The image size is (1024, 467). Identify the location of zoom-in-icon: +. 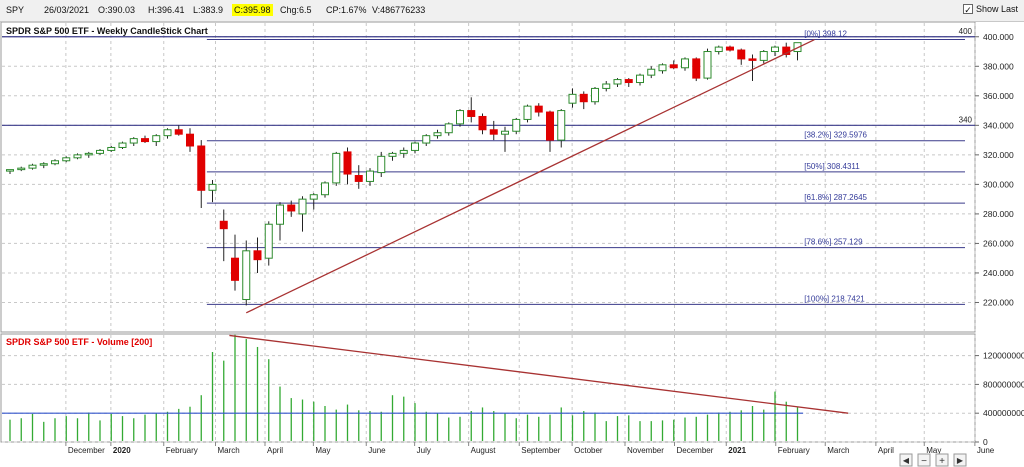
(942, 461).